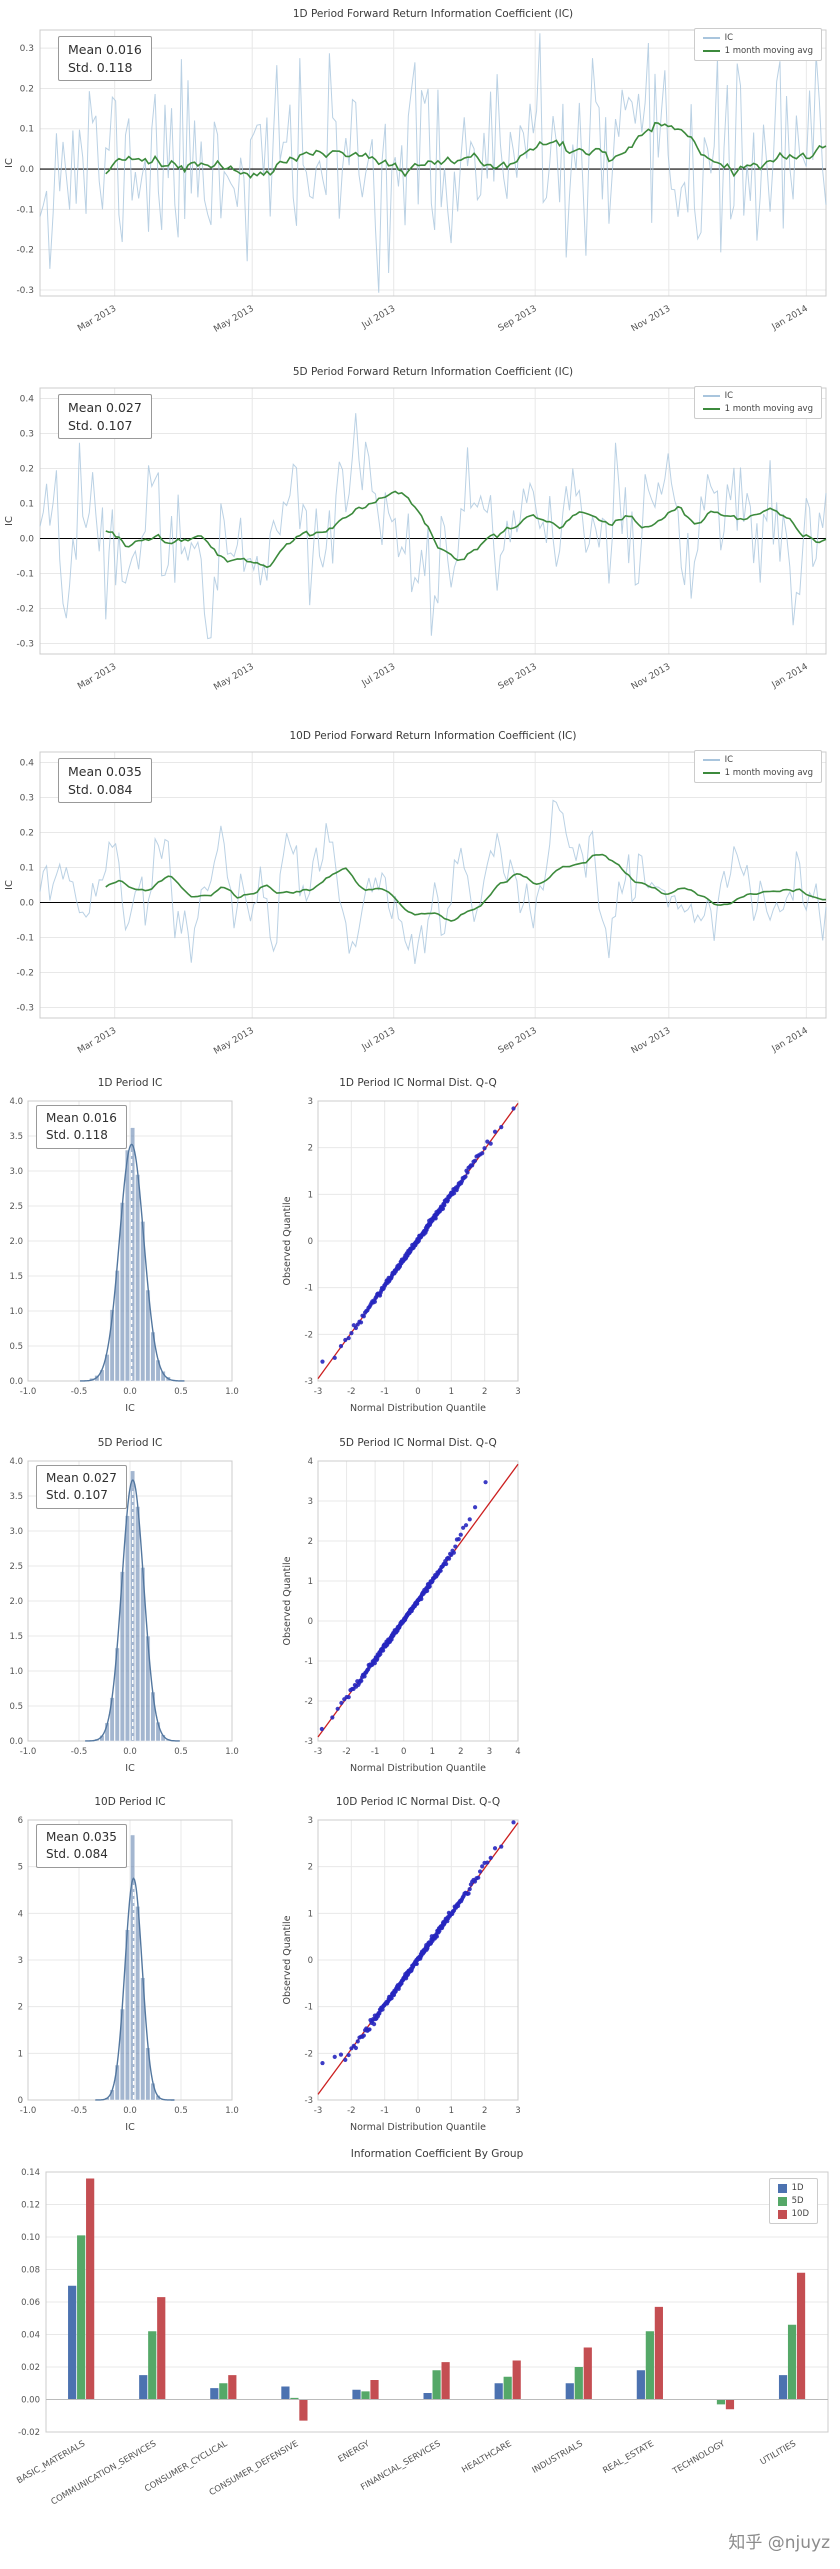  I want to click on std-value: Std. 0.084, so click(100, 789).